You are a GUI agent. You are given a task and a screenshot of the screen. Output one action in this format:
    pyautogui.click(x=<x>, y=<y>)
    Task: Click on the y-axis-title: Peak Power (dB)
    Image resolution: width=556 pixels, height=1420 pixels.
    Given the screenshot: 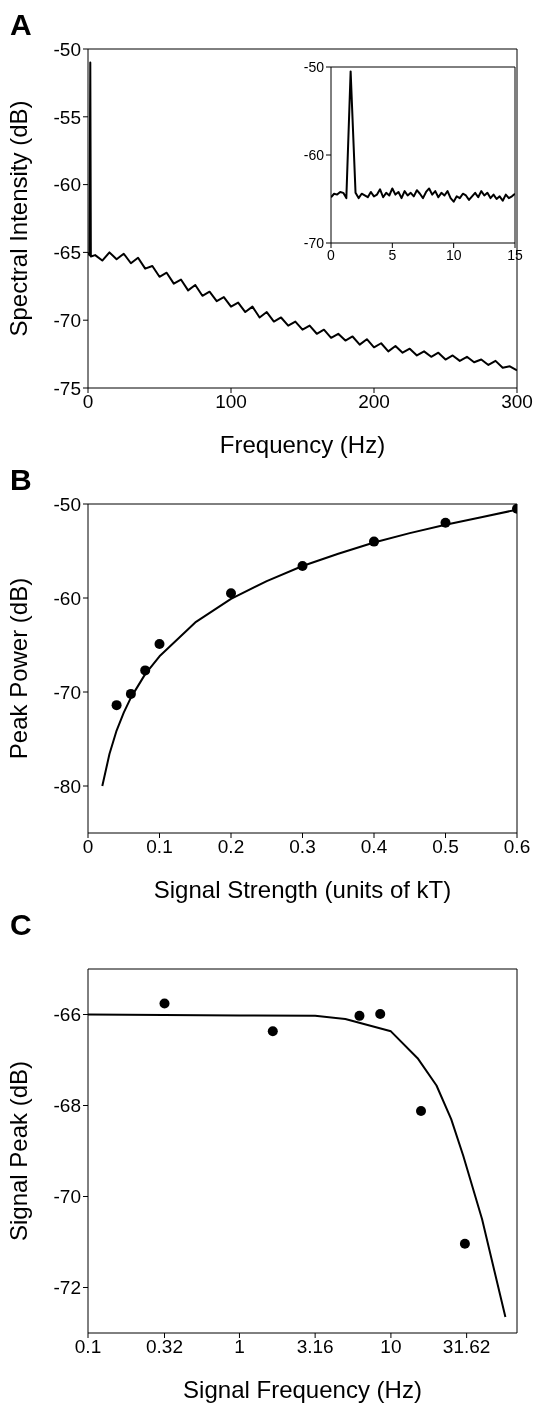 What is the action you would take?
    pyautogui.click(x=18, y=668)
    